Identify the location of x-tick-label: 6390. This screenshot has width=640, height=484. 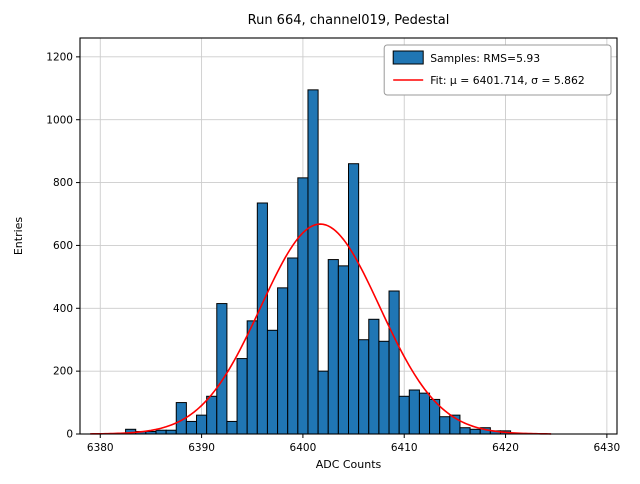
(201, 448).